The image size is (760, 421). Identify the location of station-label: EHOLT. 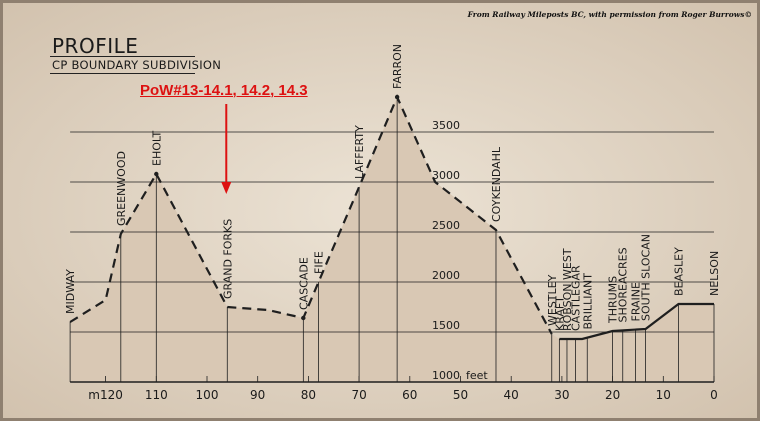
(156, 148).